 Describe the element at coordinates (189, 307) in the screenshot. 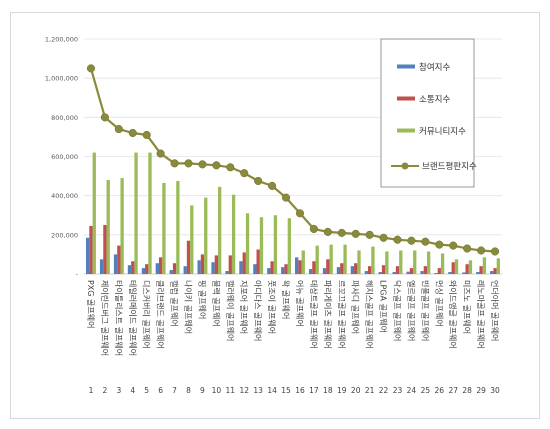

I see `x-category-label: 나이키 골프웨어` at that location.